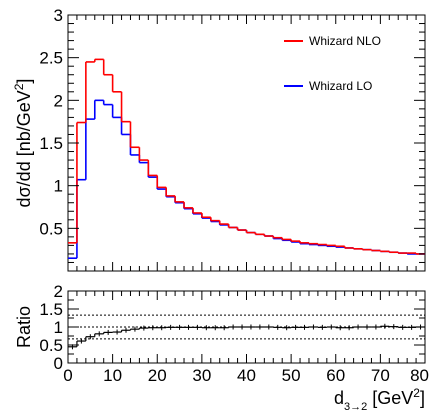  I want to click on main-y-tick-label: 0.5, so click(51, 228).